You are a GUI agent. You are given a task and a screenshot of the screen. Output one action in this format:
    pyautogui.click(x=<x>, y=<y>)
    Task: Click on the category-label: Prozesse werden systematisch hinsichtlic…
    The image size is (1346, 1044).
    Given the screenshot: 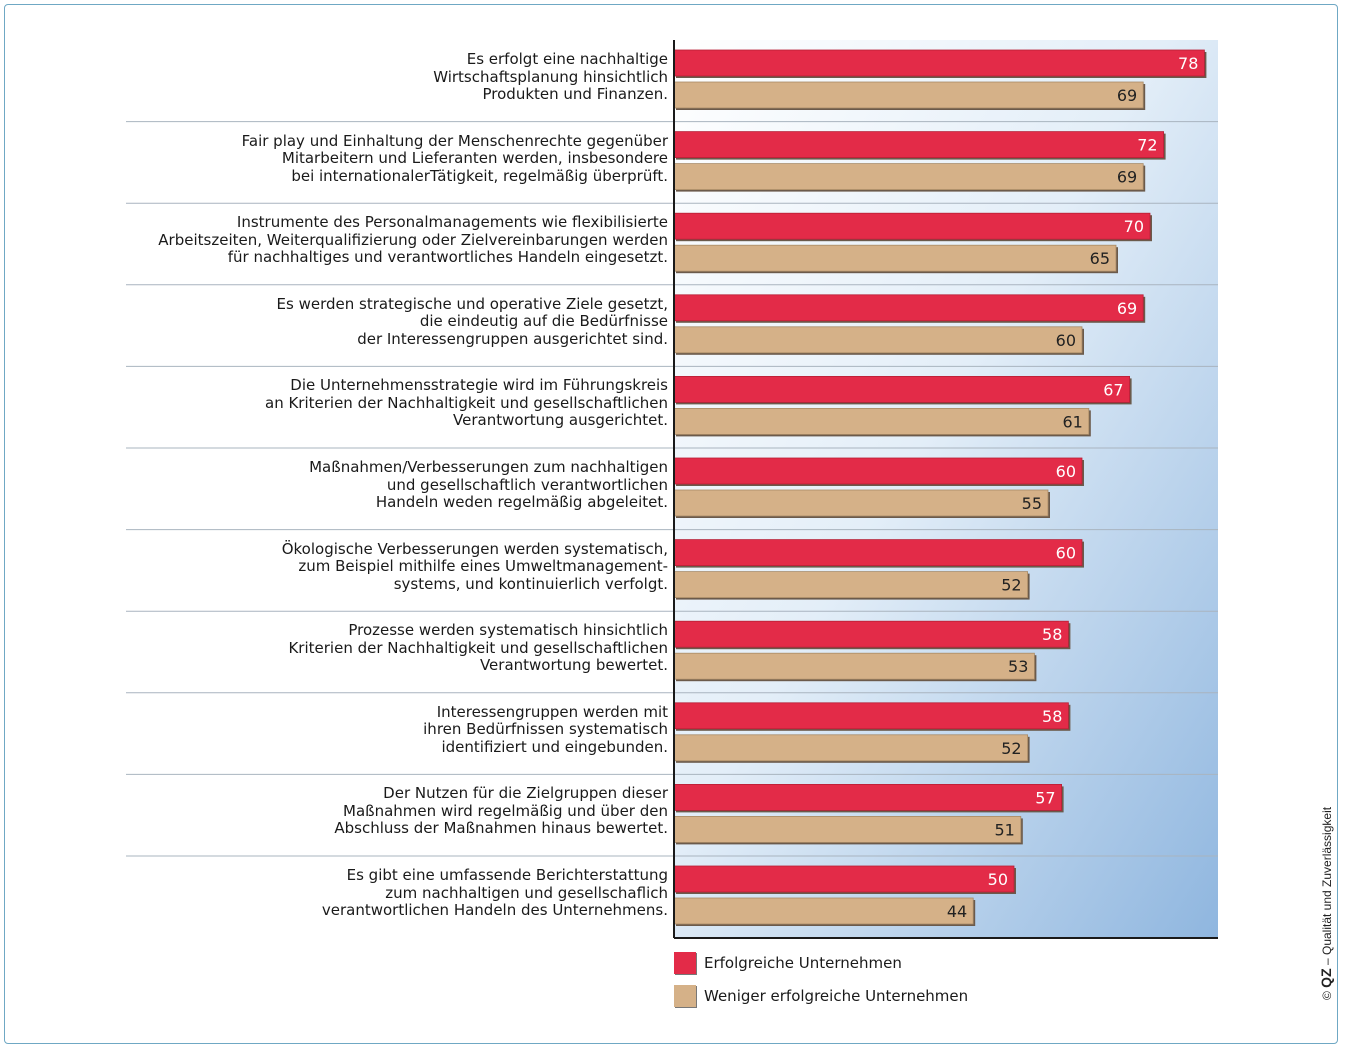 What is the action you would take?
    pyautogui.click(x=478, y=648)
    